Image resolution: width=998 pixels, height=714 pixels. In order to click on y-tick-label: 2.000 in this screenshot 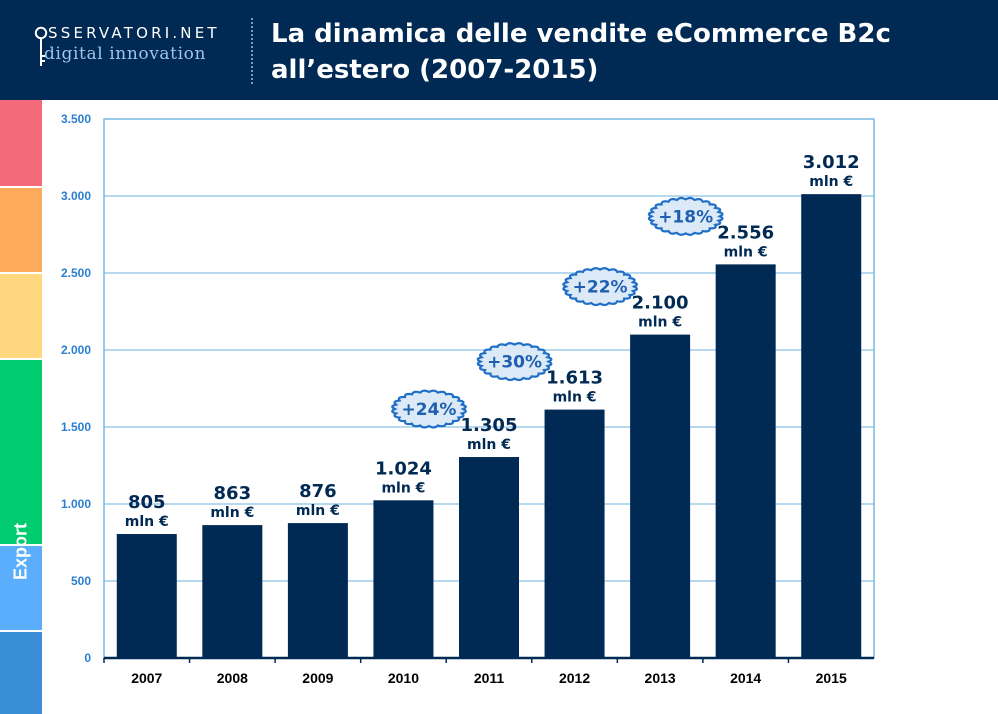, I will do `click(76, 350)`.